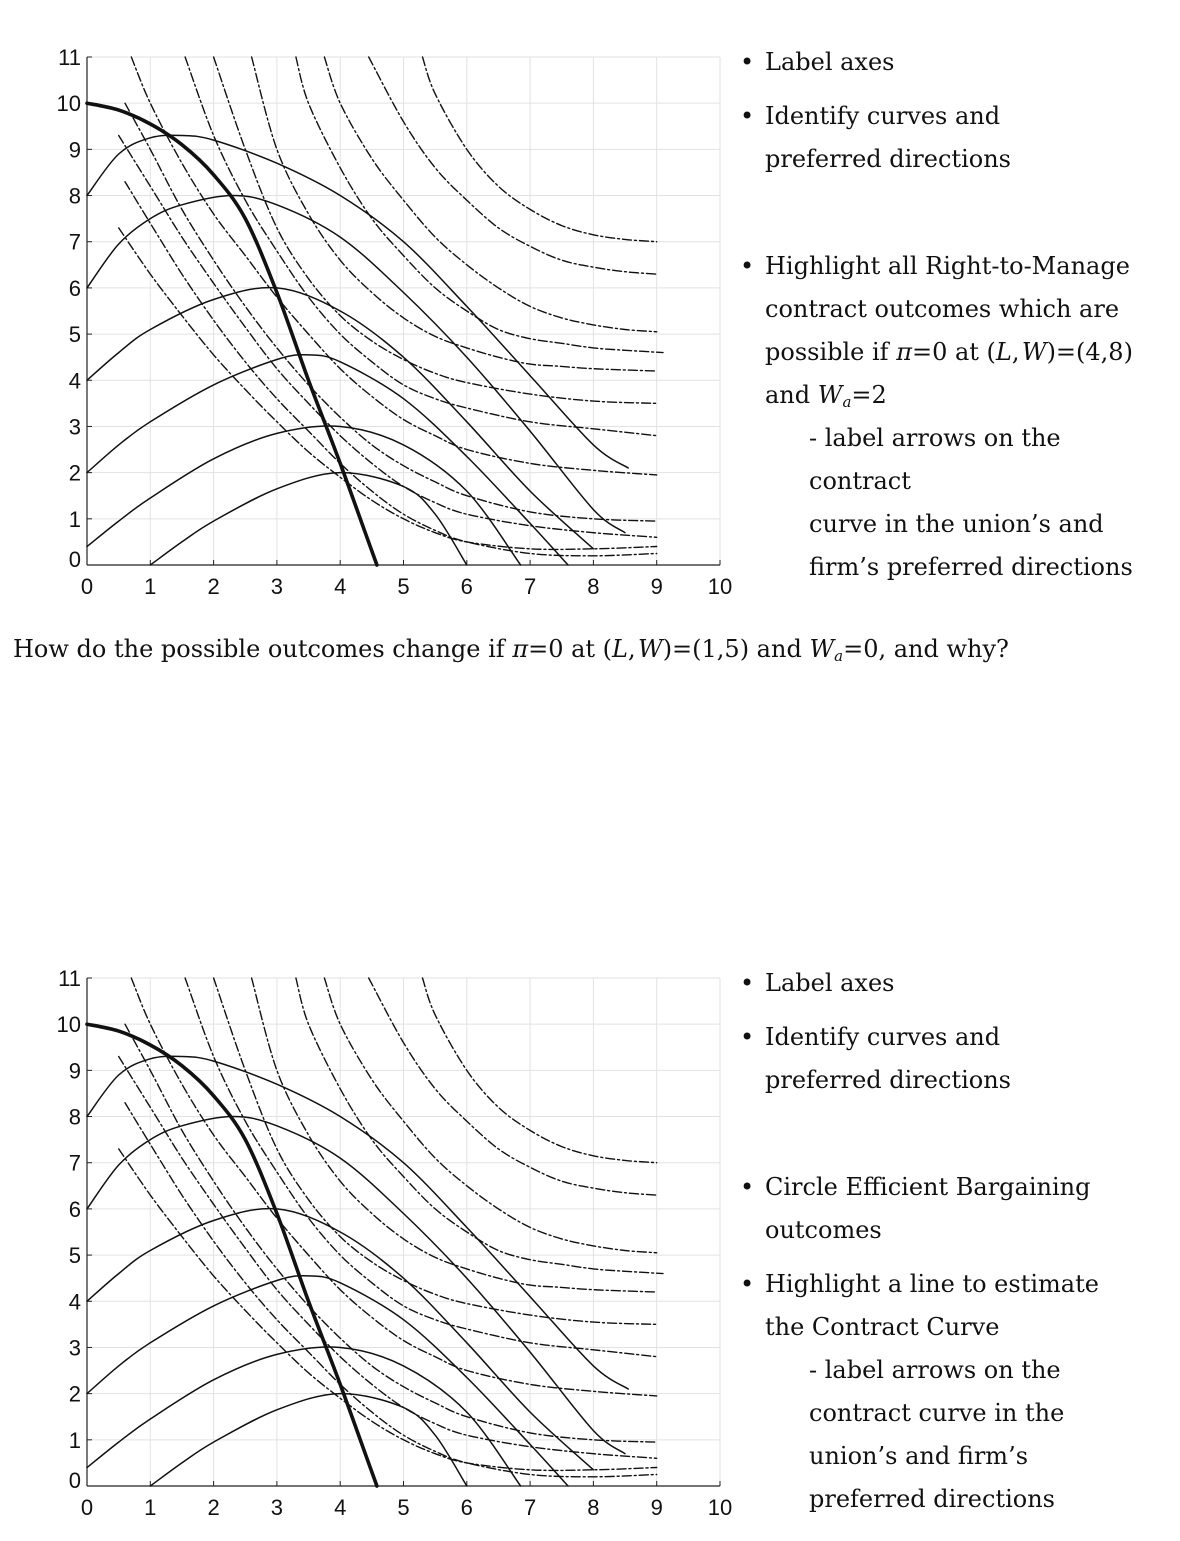 This screenshot has height=1541, width=1180. What do you see at coordinates (75, 1440) in the screenshot?
I see `y-tick-label: 1` at bounding box center [75, 1440].